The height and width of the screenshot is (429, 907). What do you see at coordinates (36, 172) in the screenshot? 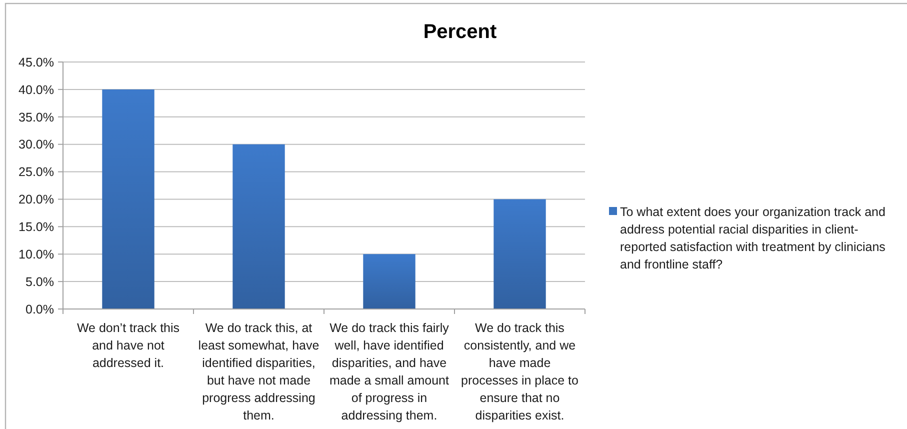
I see `y-tick-label: 25.0%` at bounding box center [36, 172].